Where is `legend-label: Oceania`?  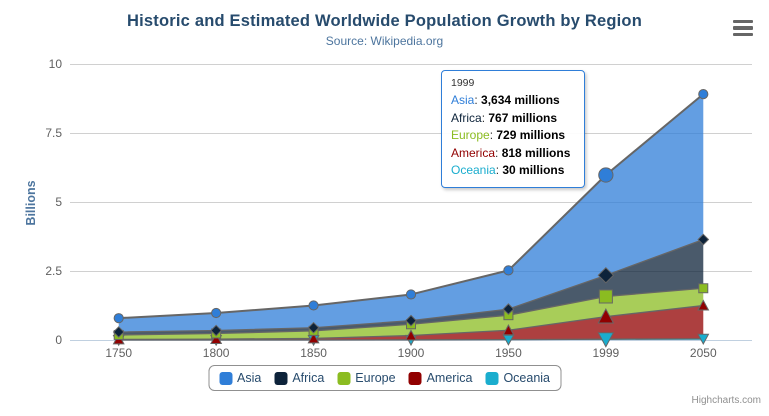 legend-label: Oceania is located at coordinates (526, 378).